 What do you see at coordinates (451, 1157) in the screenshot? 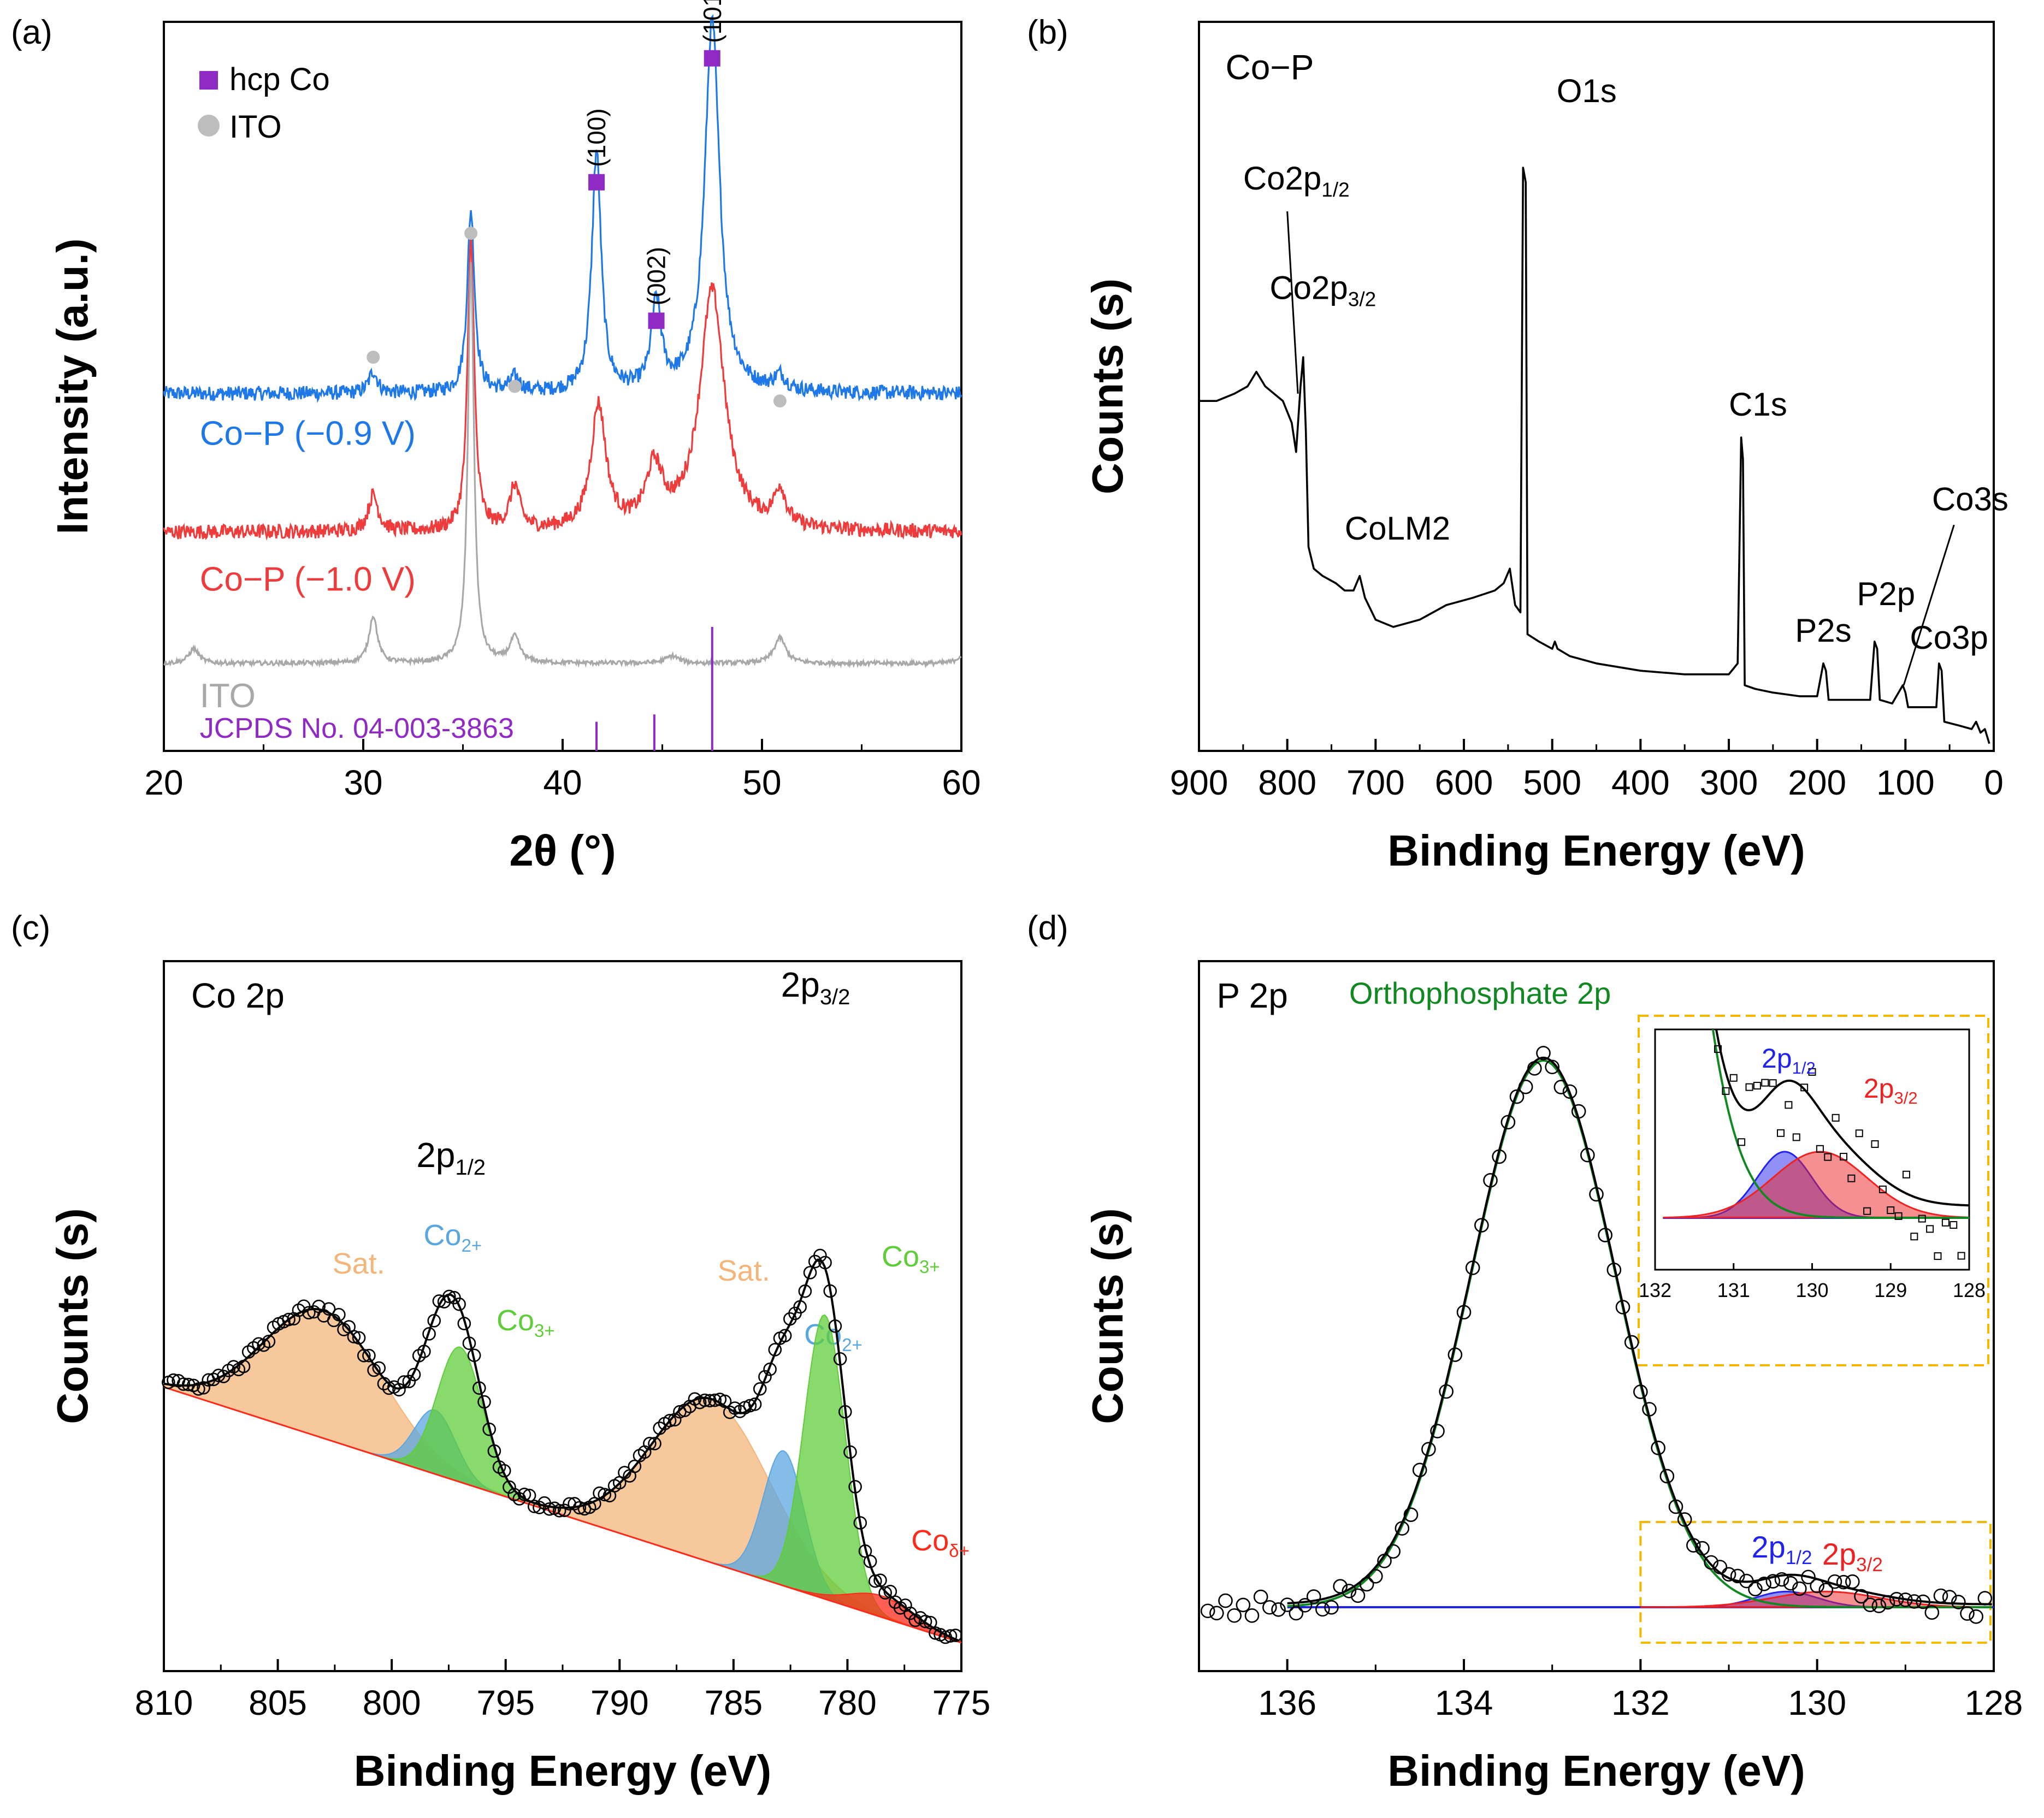
I see `panel-c-peak-label: 2p1/2` at bounding box center [451, 1157].